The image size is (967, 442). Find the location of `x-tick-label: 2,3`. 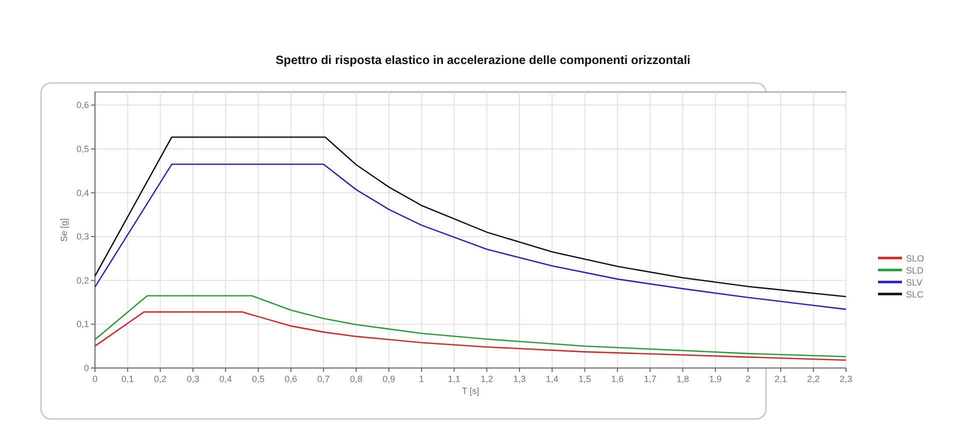

x-tick-label: 2,3 is located at coordinates (846, 379).